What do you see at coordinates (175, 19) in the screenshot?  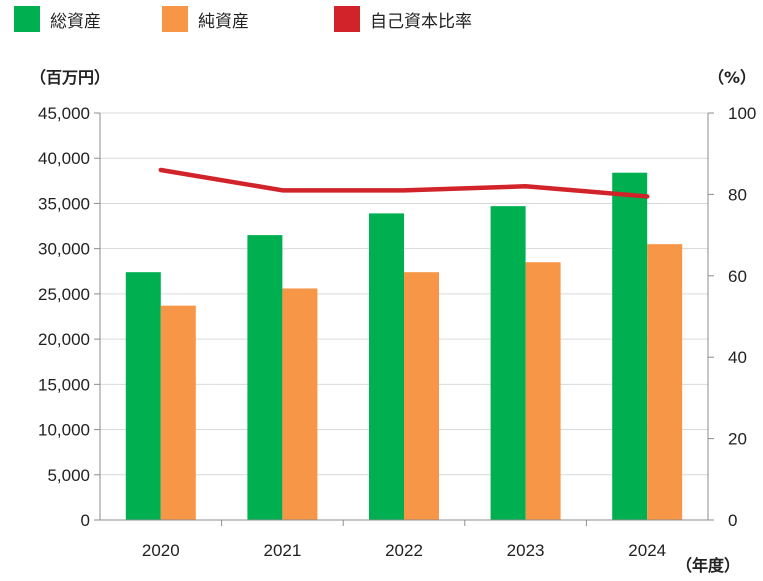 I see `legend-swatch-net-assets` at bounding box center [175, 19].